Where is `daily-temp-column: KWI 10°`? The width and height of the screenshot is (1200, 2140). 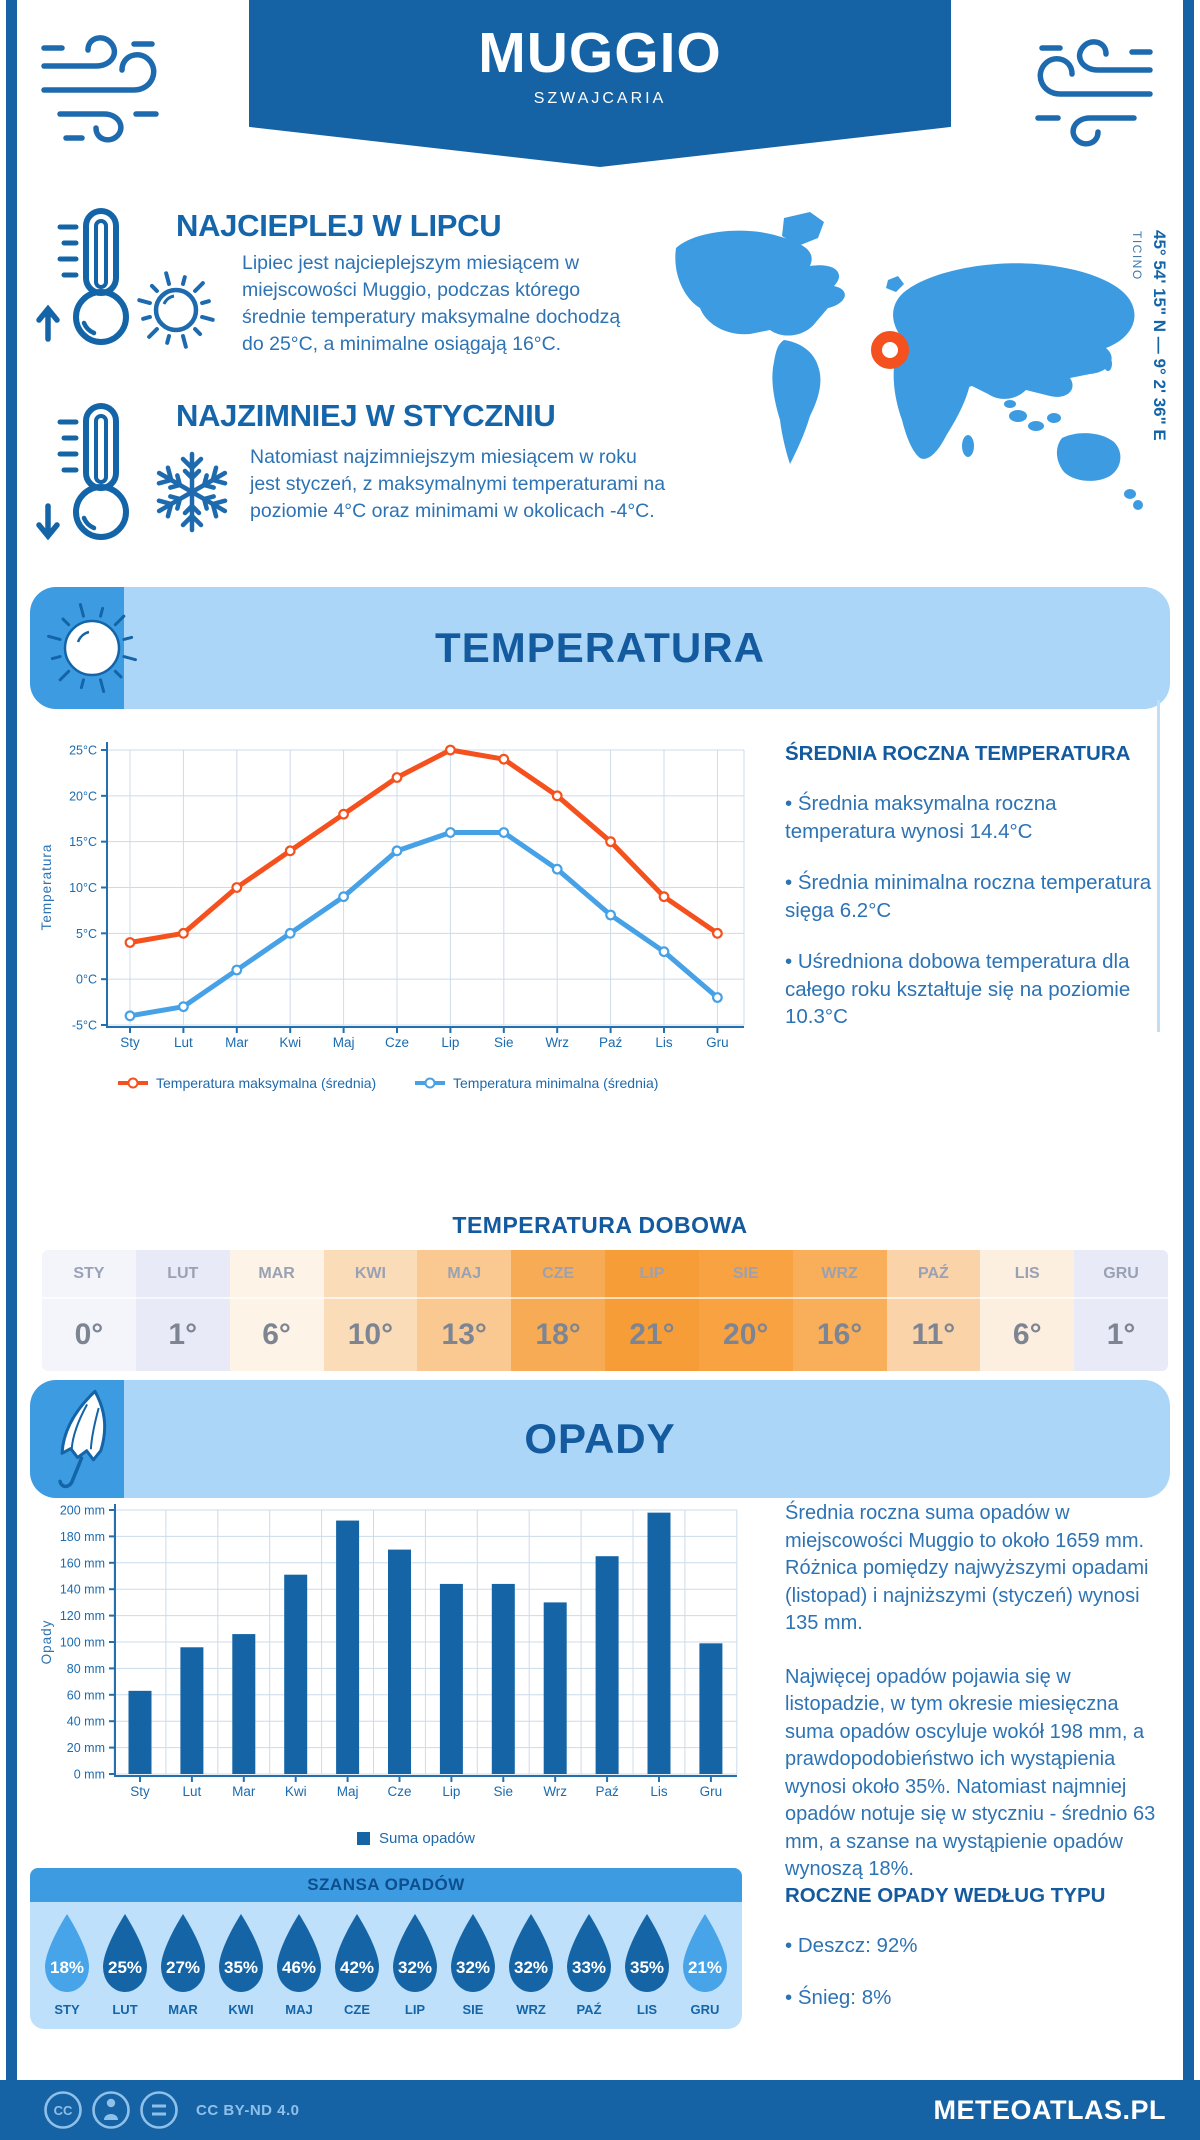 daily-temp-column: KWI 10° is located at coordinates (370, 1310).